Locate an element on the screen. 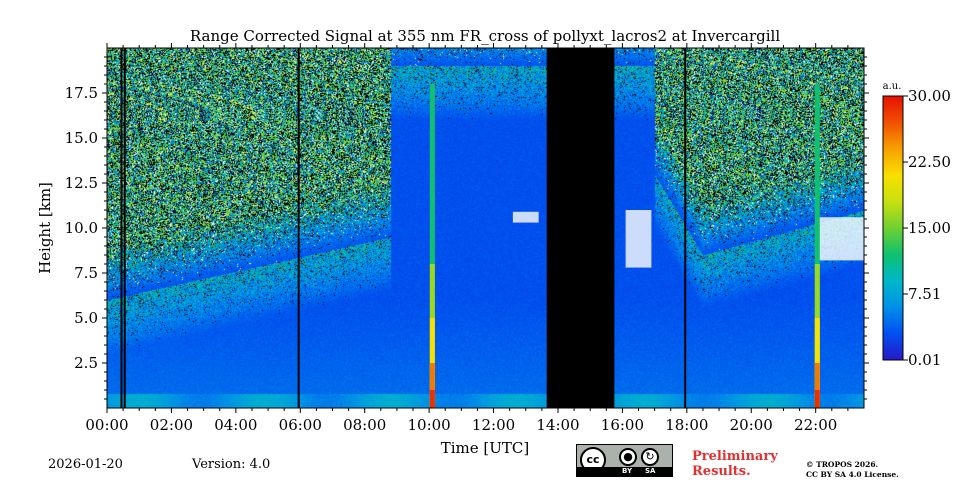  colorbar-tick-label: 0.01 is located at coordinates (924, 360).